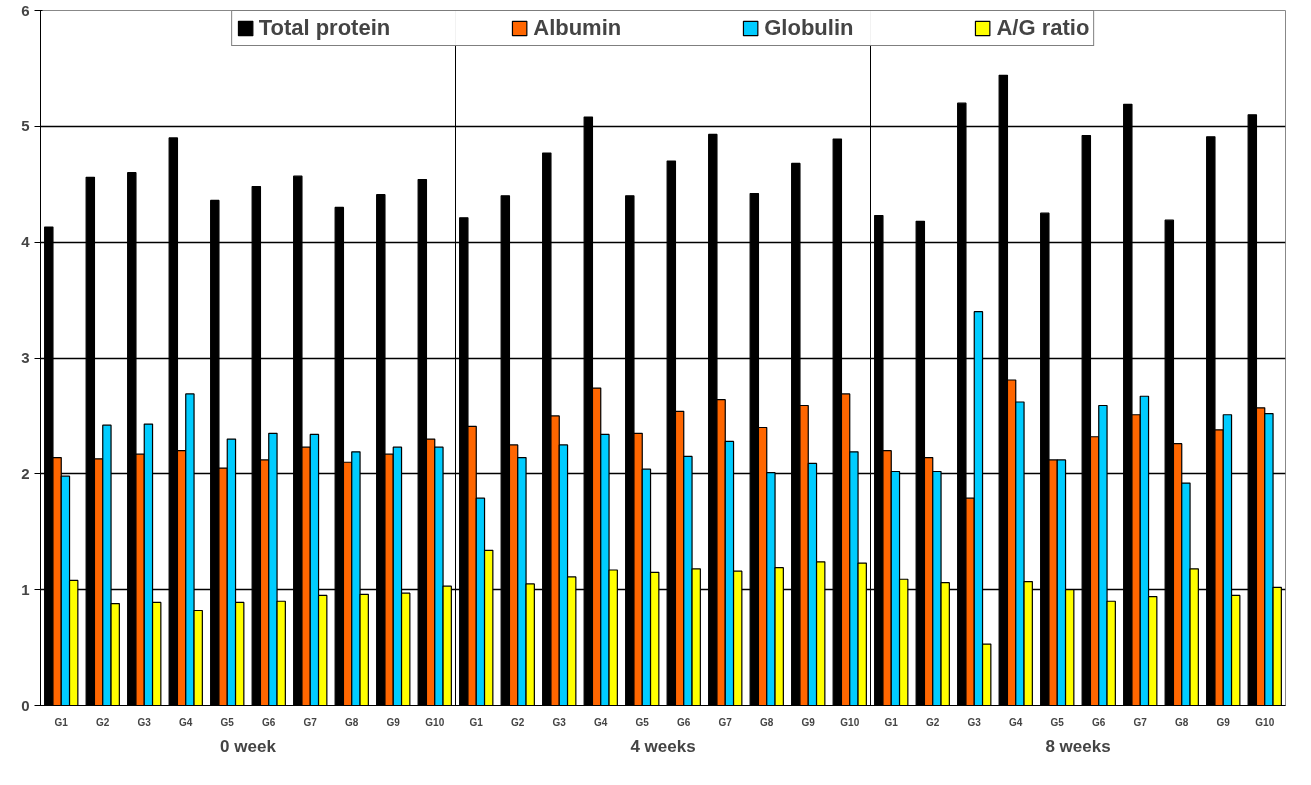 The height and width of the screenshot is (785, 1311). I want to click on y-tick-label: 2, so click(25, 473).